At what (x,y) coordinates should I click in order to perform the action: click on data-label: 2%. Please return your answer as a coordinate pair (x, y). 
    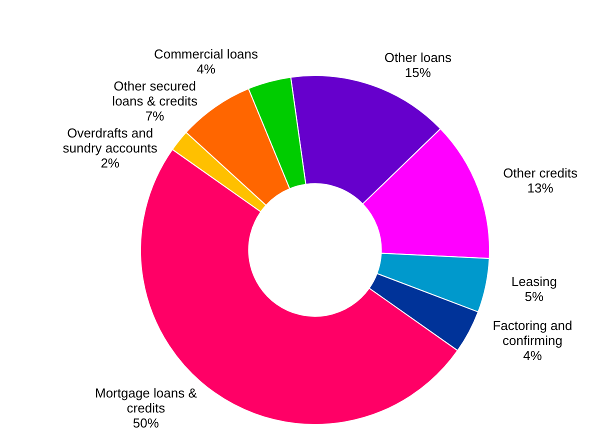
    Looking at the image, I should click on (110, 162).